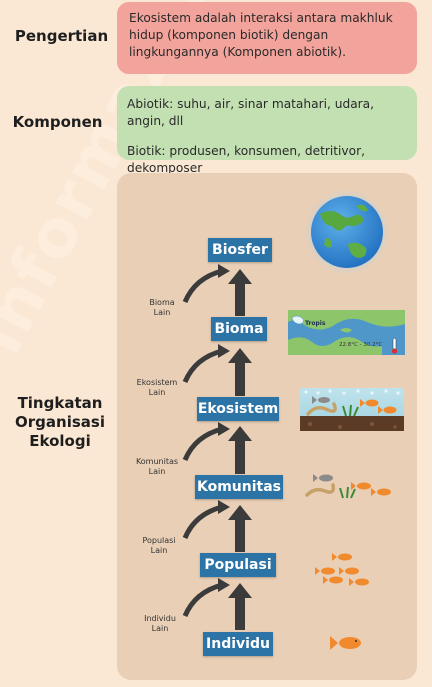 The width and height of the screenshot is (432, 687). Describe the element at coordinates (315, 323) in the screenshot. I see `bioma-map-label: Tropis` at that location.